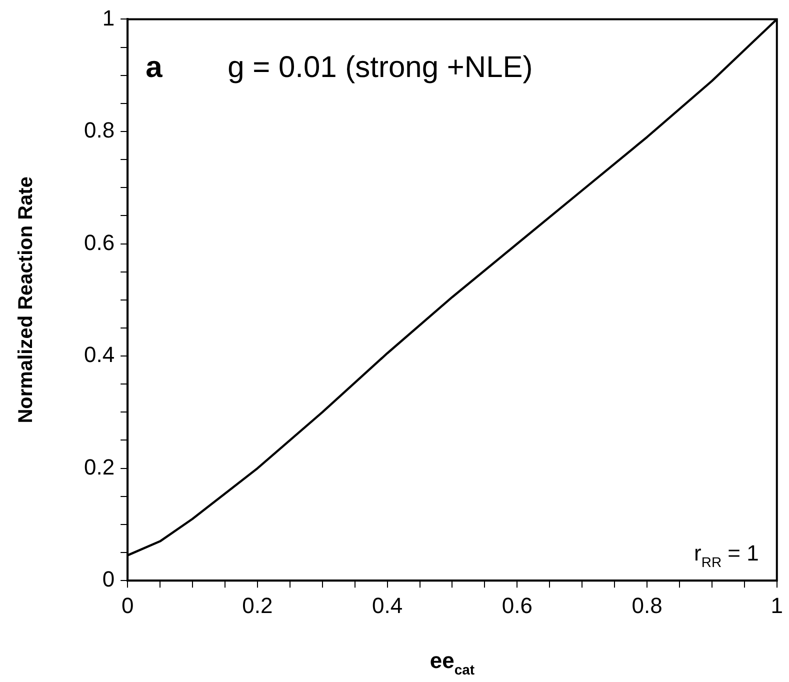 The height and width of the screenshot is (682, 789). I want to click on x-tick-label: 0.8, so click(647, 605).